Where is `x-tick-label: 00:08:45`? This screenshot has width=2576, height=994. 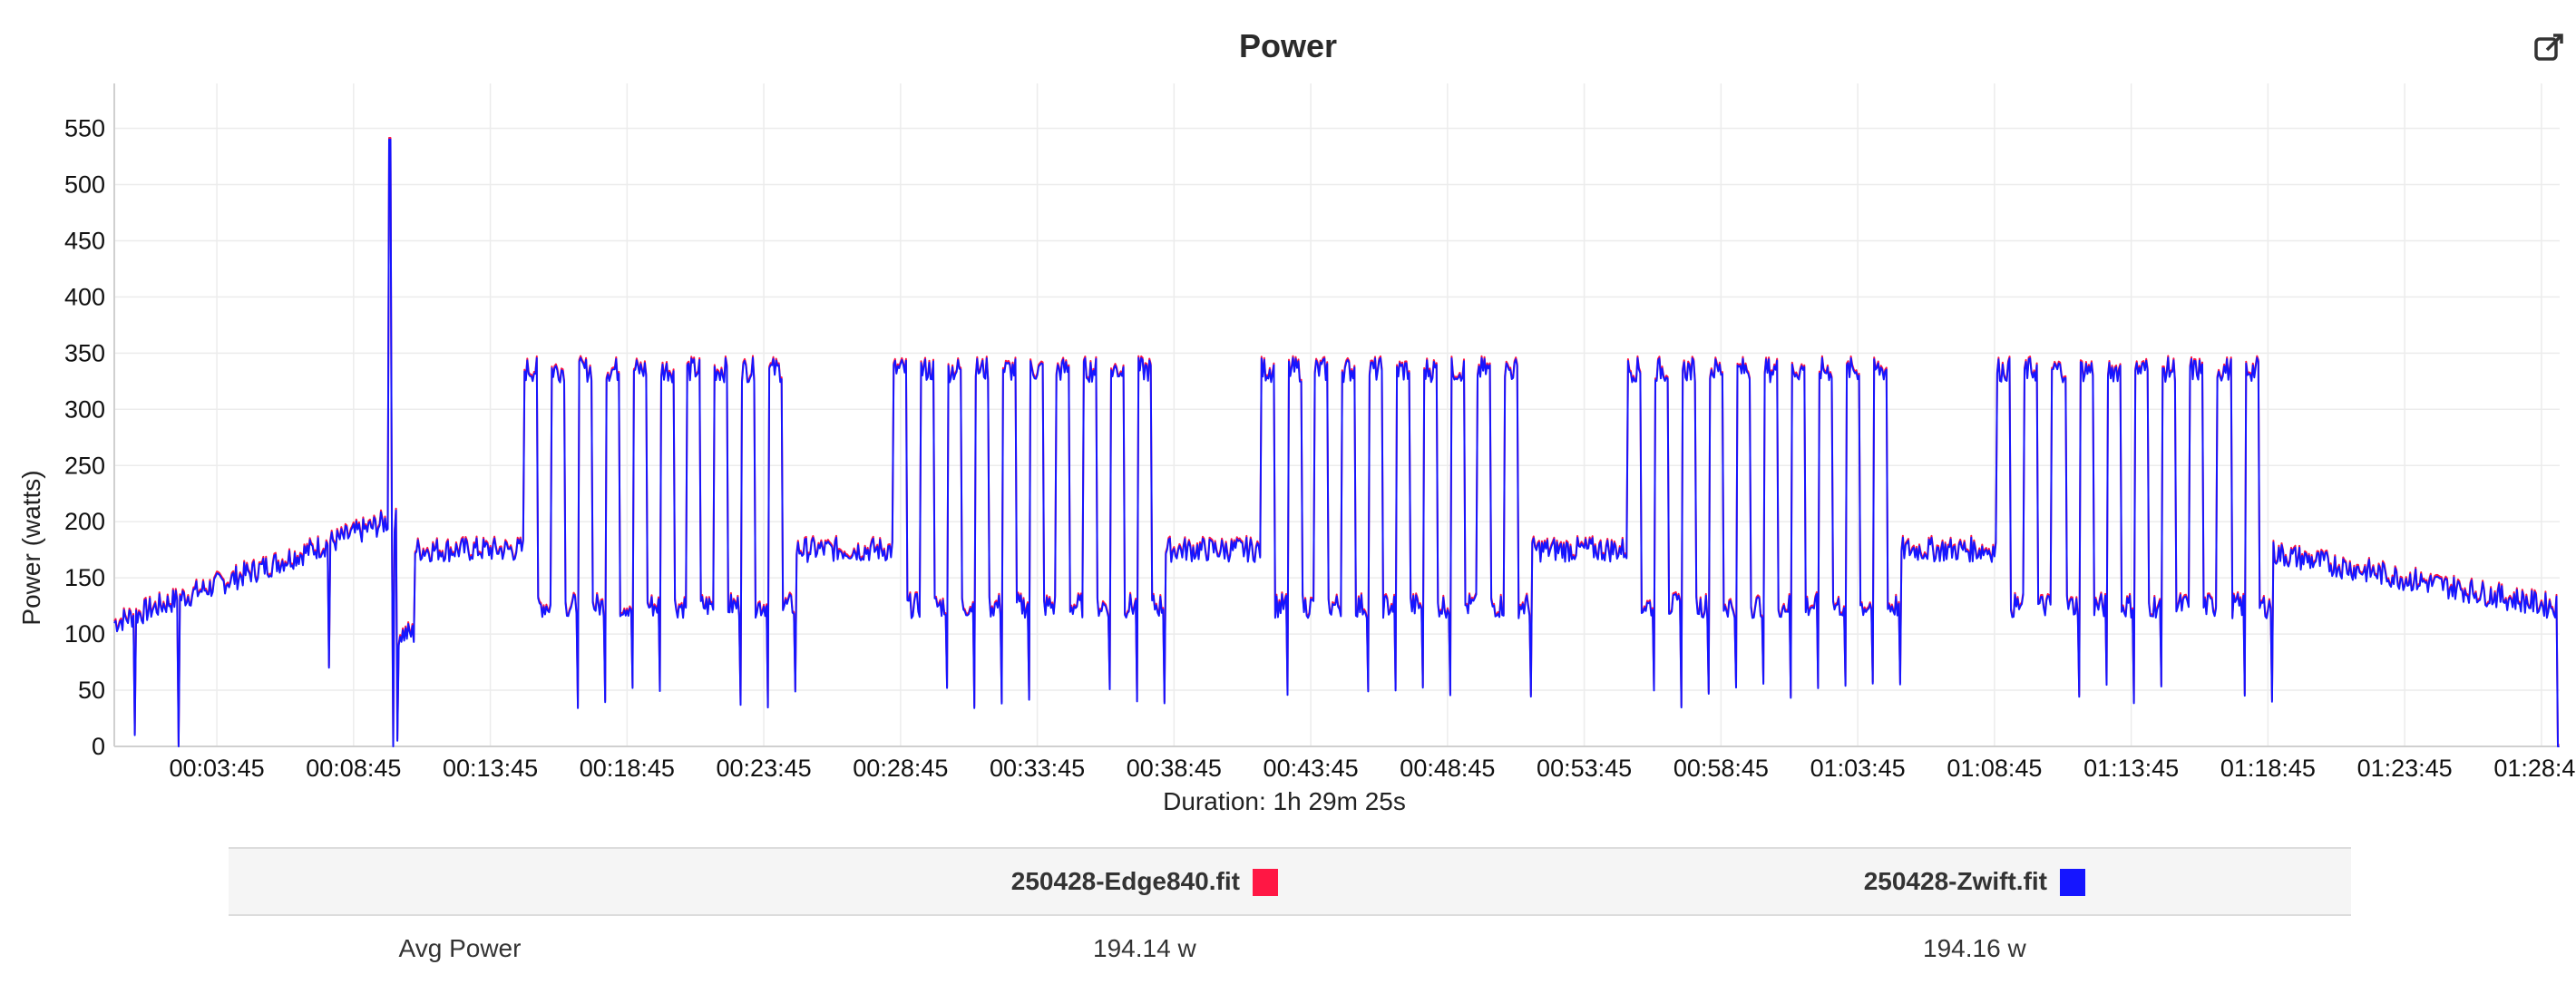 x-tick-label: 00:08:45 is located at coordinates (353, 768).